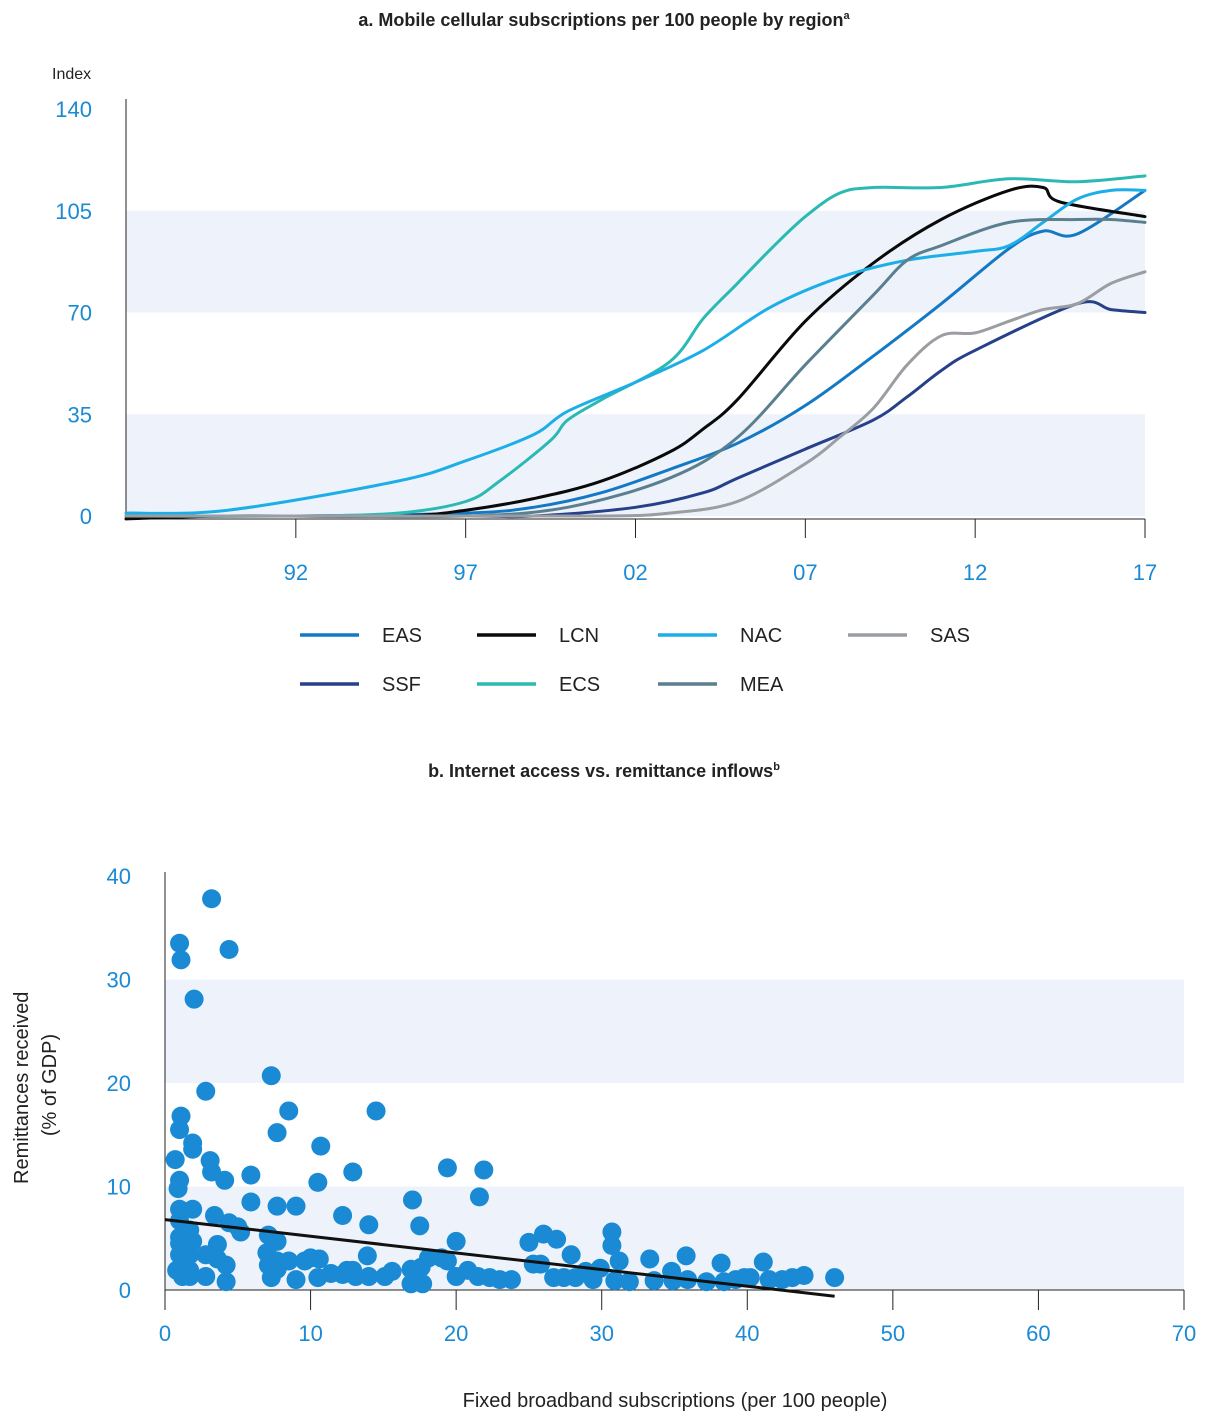 The width and height of the screenshot is (1207, 1422). I want to click on panel-b-y-tick-label: 30, so click(119, 980).